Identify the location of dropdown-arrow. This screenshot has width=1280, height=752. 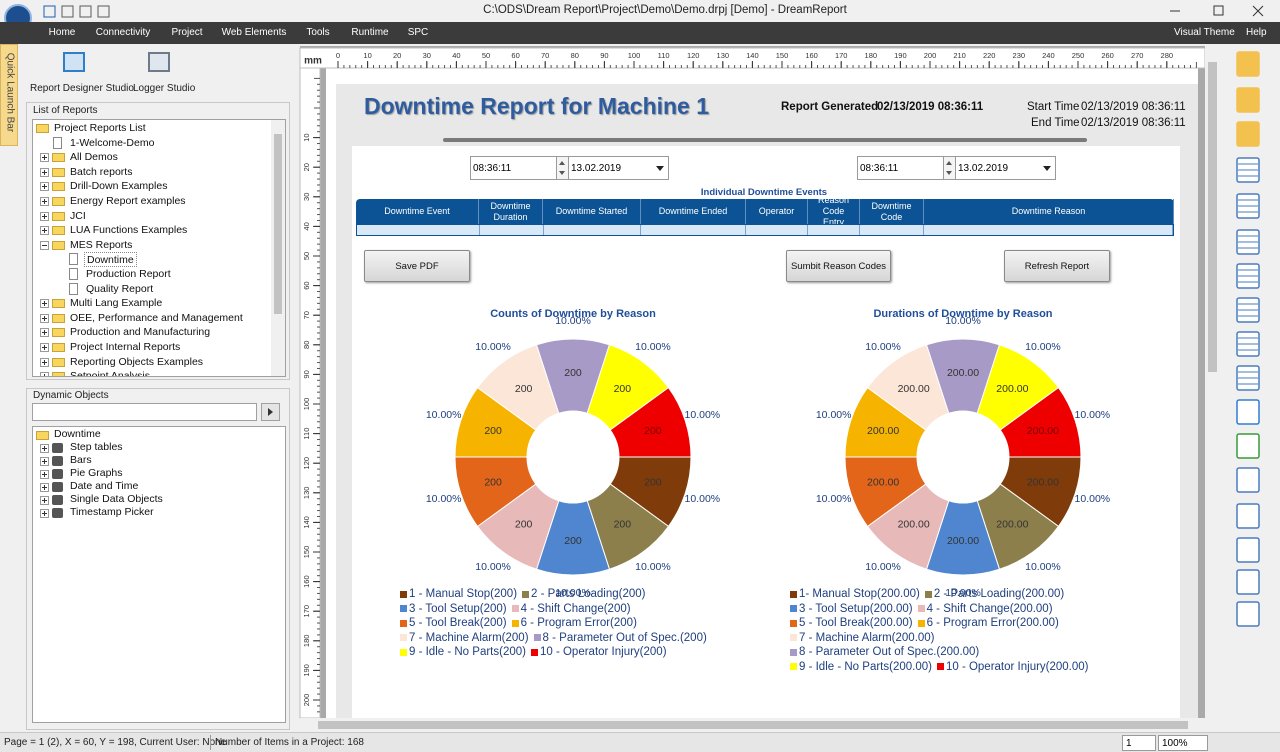
(1047, 168).